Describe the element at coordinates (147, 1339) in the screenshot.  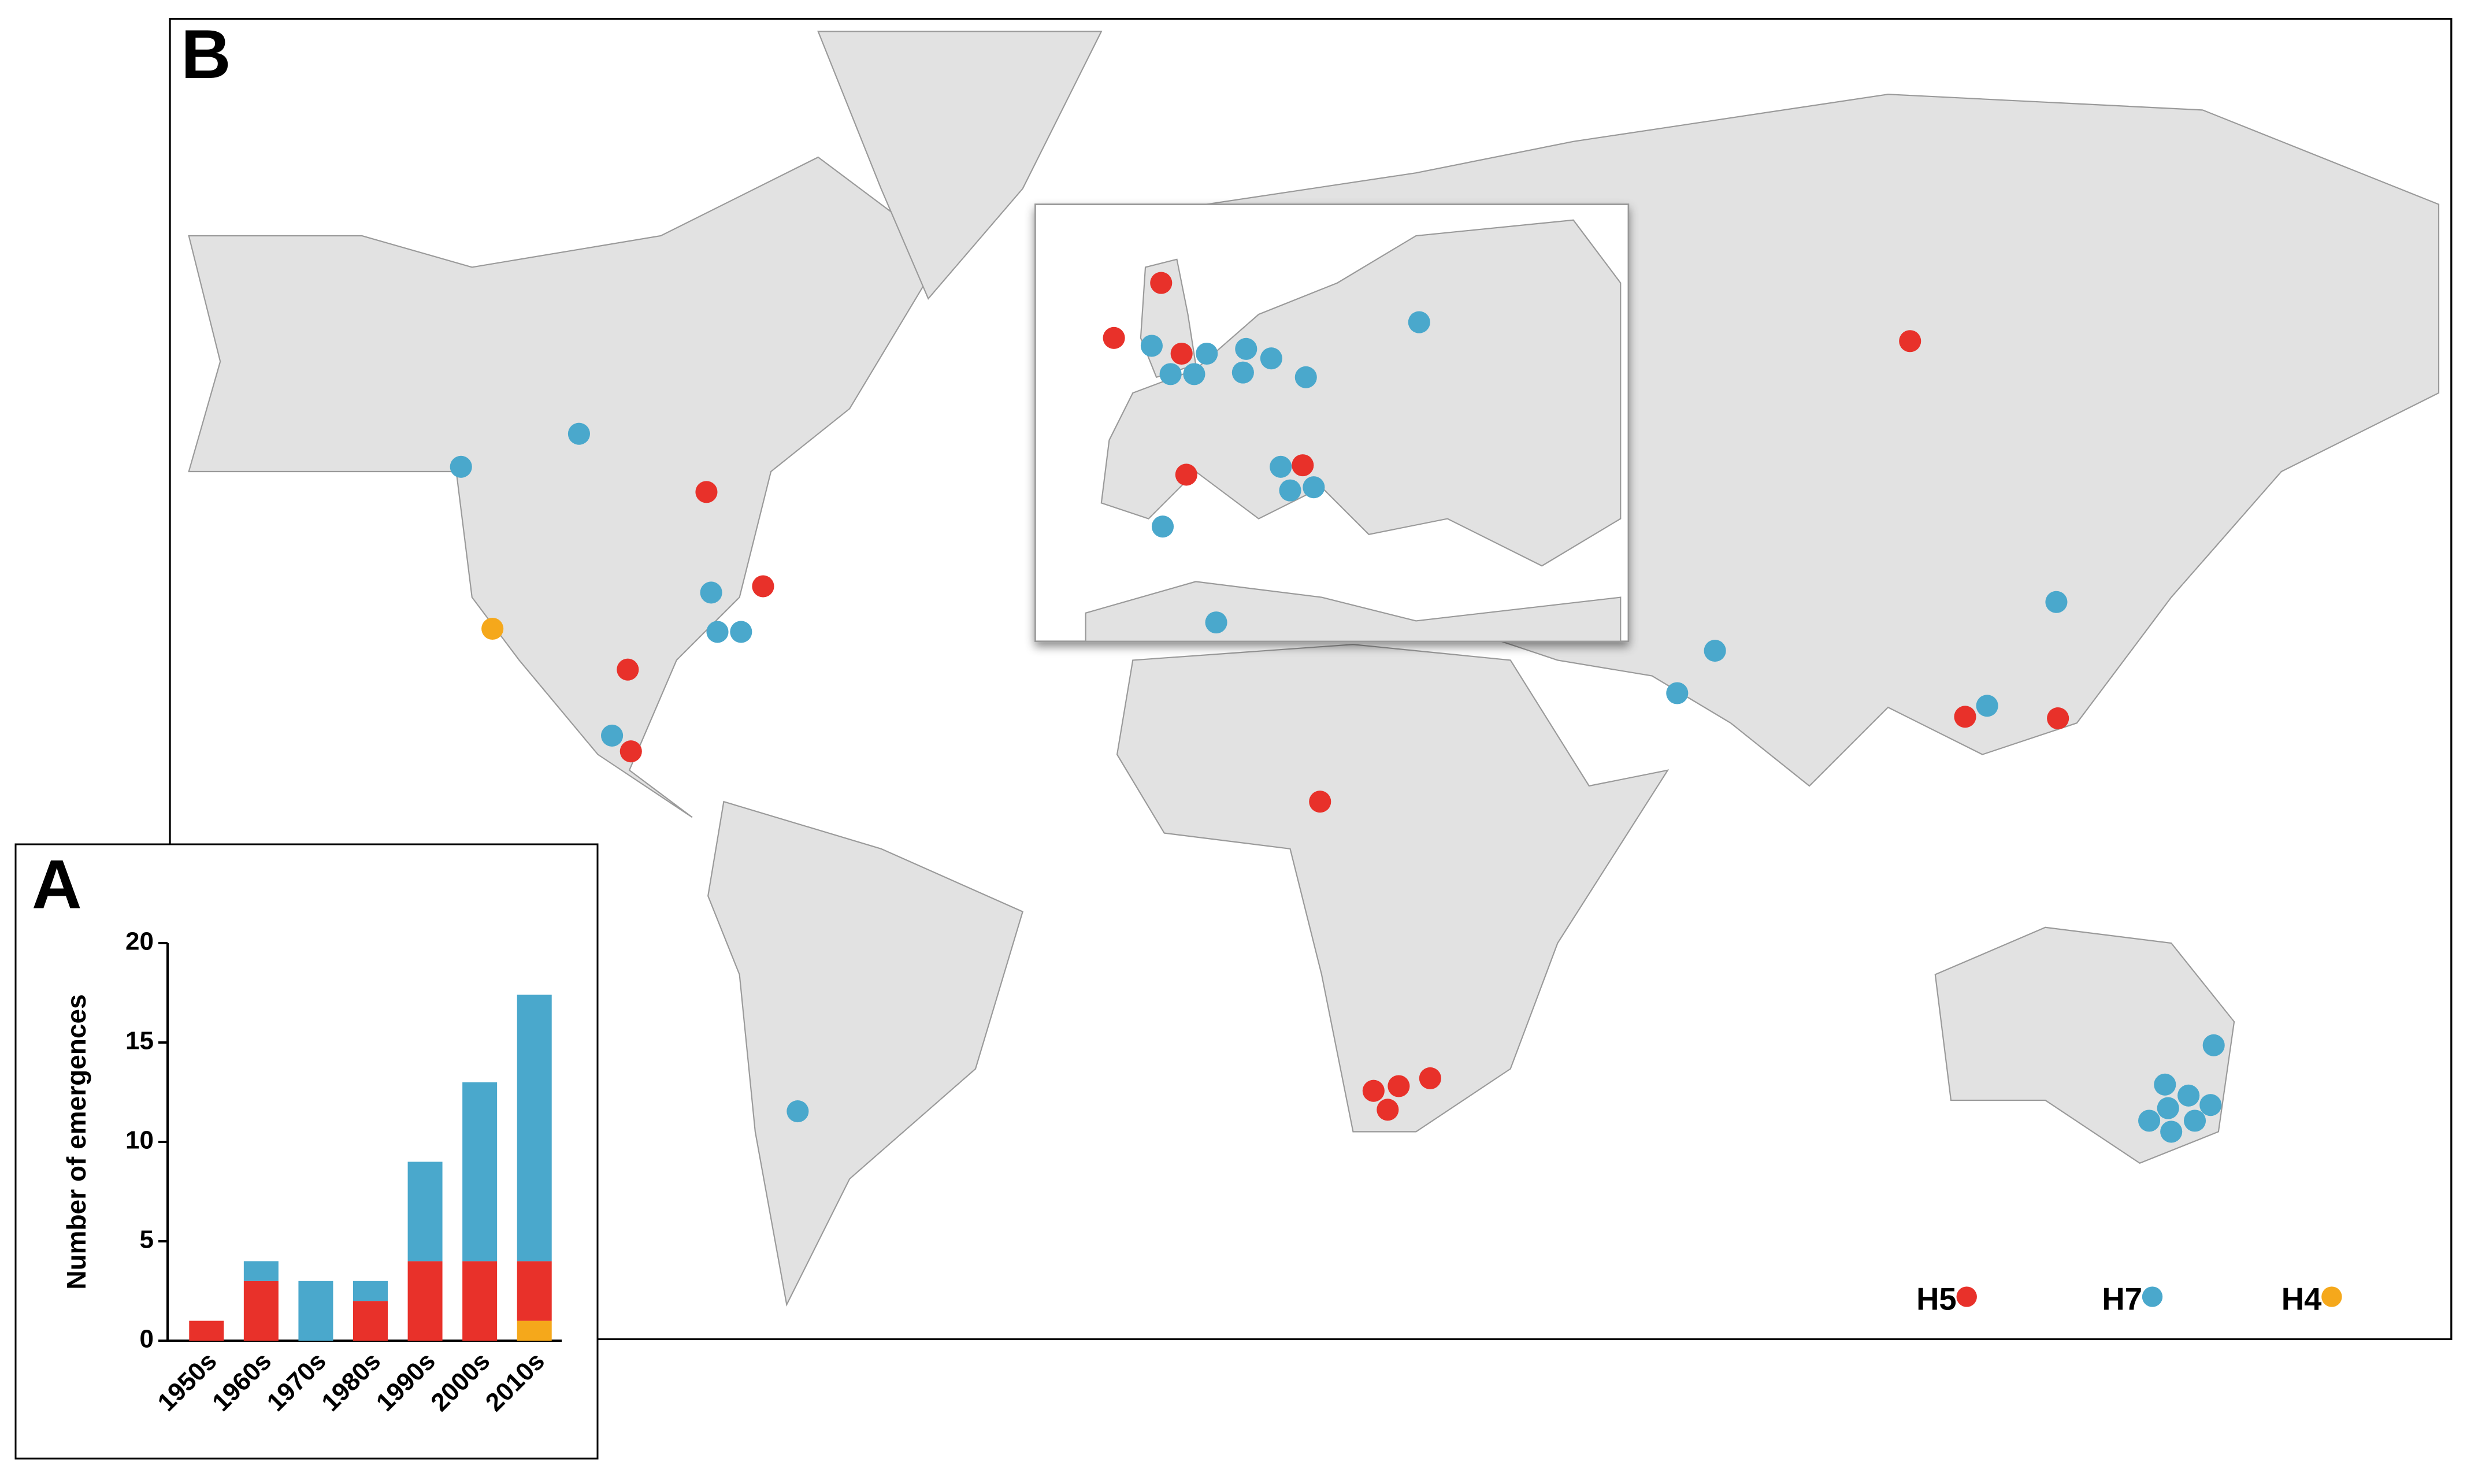
I see `y-tick-label: 0` at that location.